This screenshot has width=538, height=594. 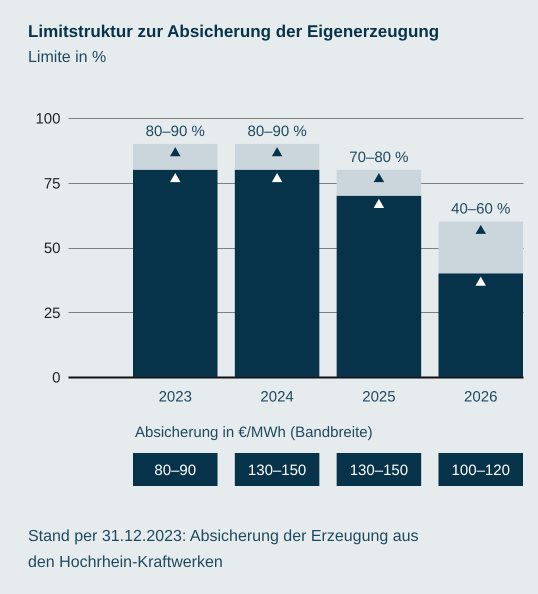 What do you see at coordinates (67, 57) in the screenshot?
I see `chart-subtitle: Limite in %` at bounding box center [67, 57].